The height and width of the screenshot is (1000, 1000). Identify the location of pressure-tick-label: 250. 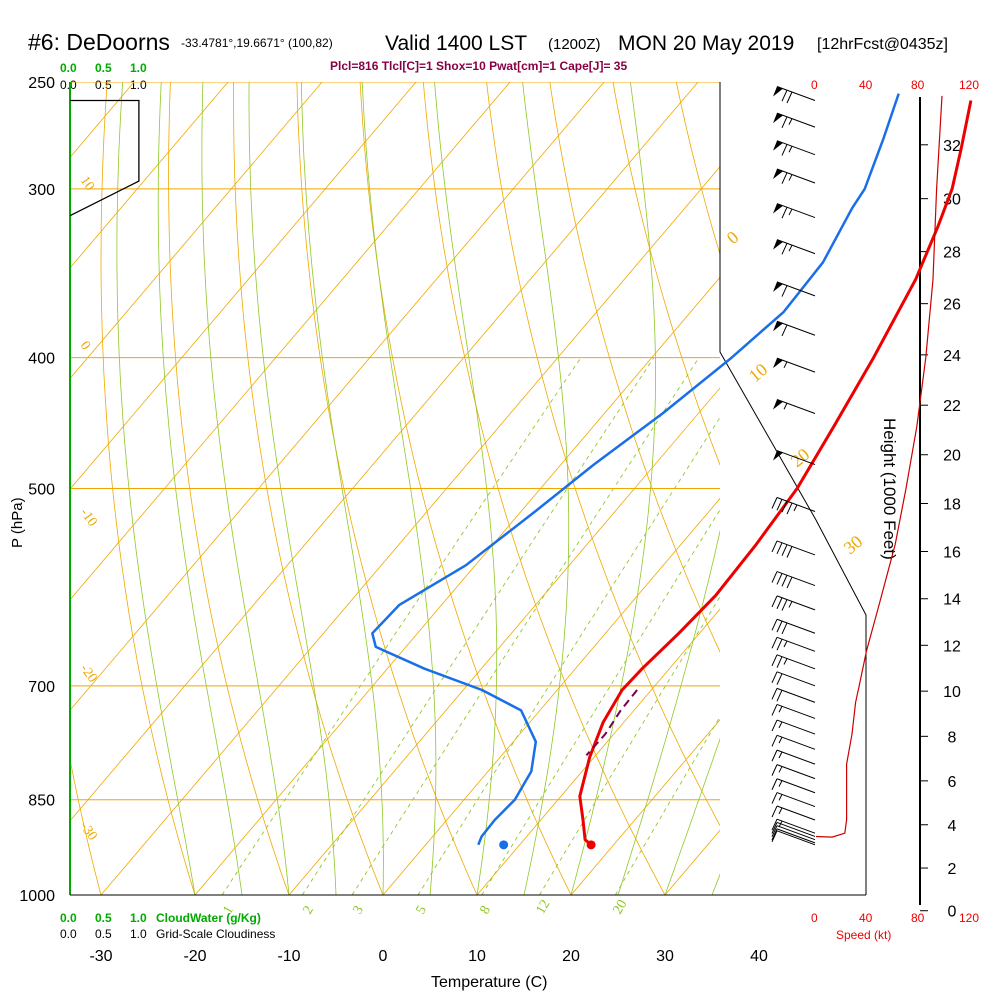
(41, 83).